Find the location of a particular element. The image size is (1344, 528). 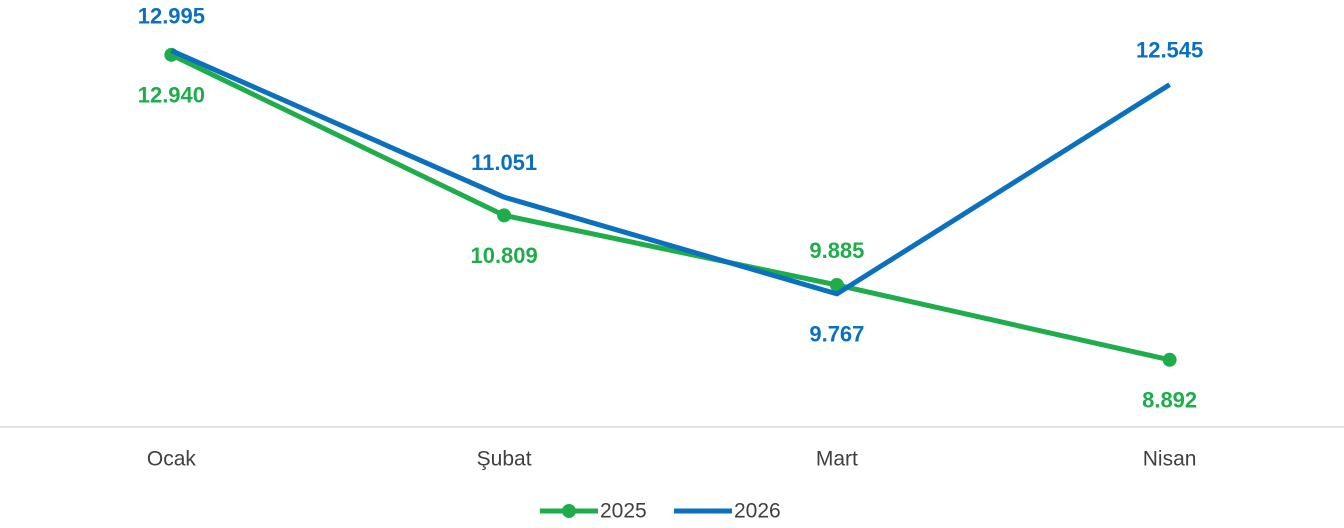

data-label: 9.767 is located at coordinates (836, 334).